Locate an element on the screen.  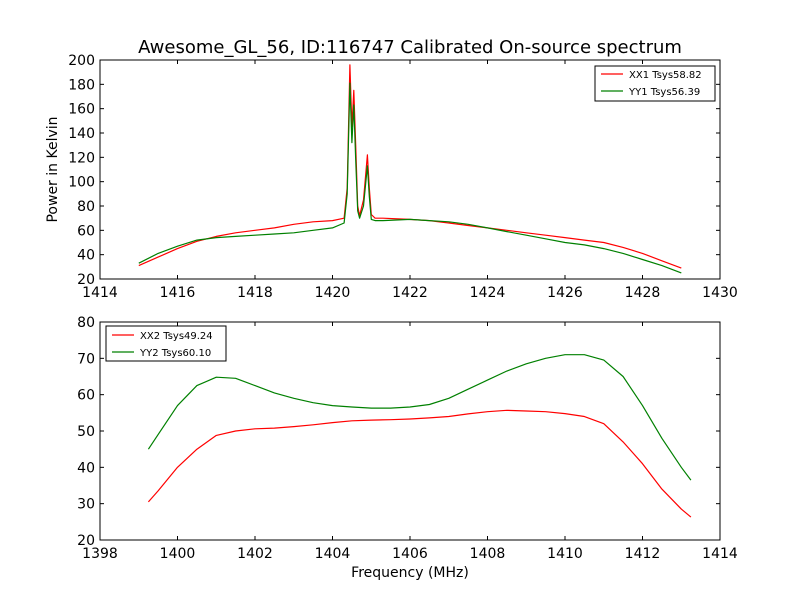
top-legend-label-xx1: XX1 Tsys58.82 is located at coordinates (665, 75).